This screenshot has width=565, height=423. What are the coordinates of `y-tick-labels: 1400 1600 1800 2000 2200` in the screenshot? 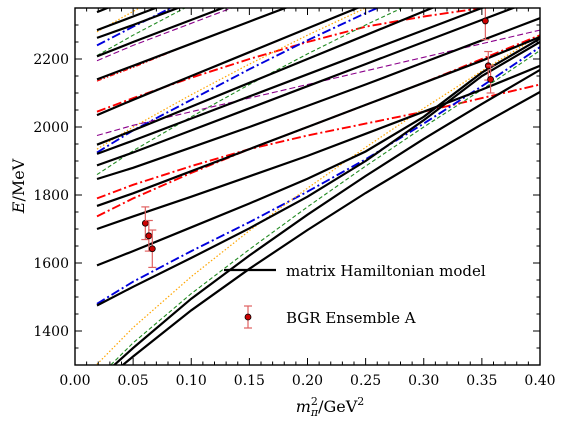 It's located at (51, 196).